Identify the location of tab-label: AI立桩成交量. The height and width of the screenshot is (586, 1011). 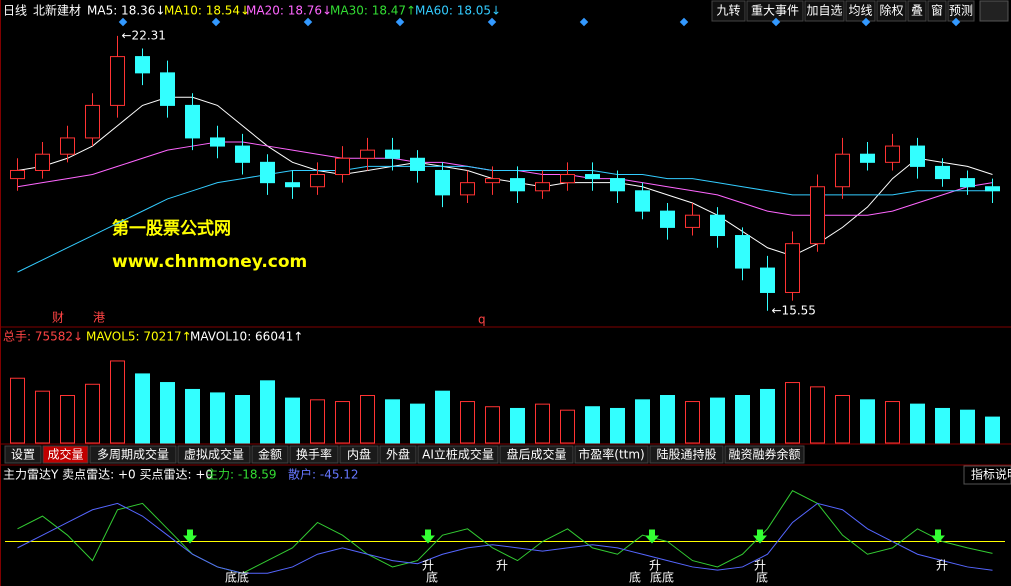
(458, 454).